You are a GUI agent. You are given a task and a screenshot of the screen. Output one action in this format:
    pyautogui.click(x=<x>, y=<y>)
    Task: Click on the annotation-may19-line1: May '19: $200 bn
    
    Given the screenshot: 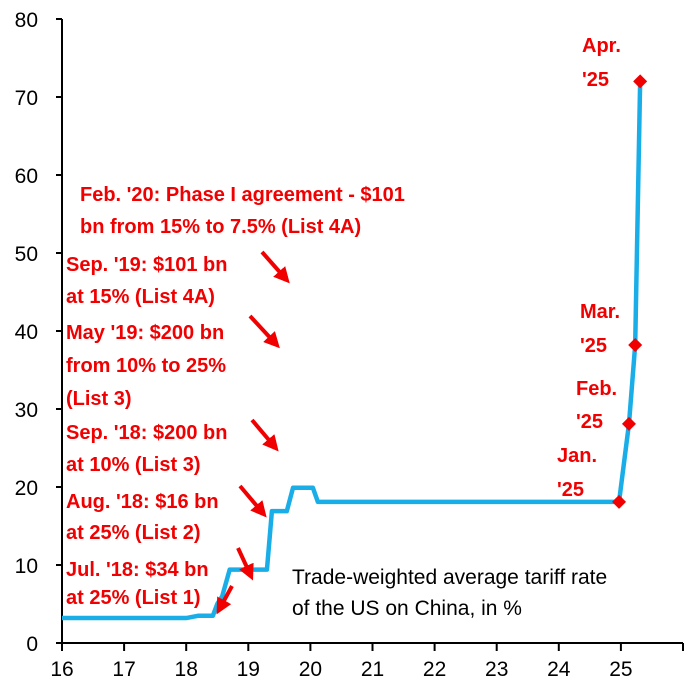 What is the action you would take?
    pyautogui.click(x=145, y=333)
    